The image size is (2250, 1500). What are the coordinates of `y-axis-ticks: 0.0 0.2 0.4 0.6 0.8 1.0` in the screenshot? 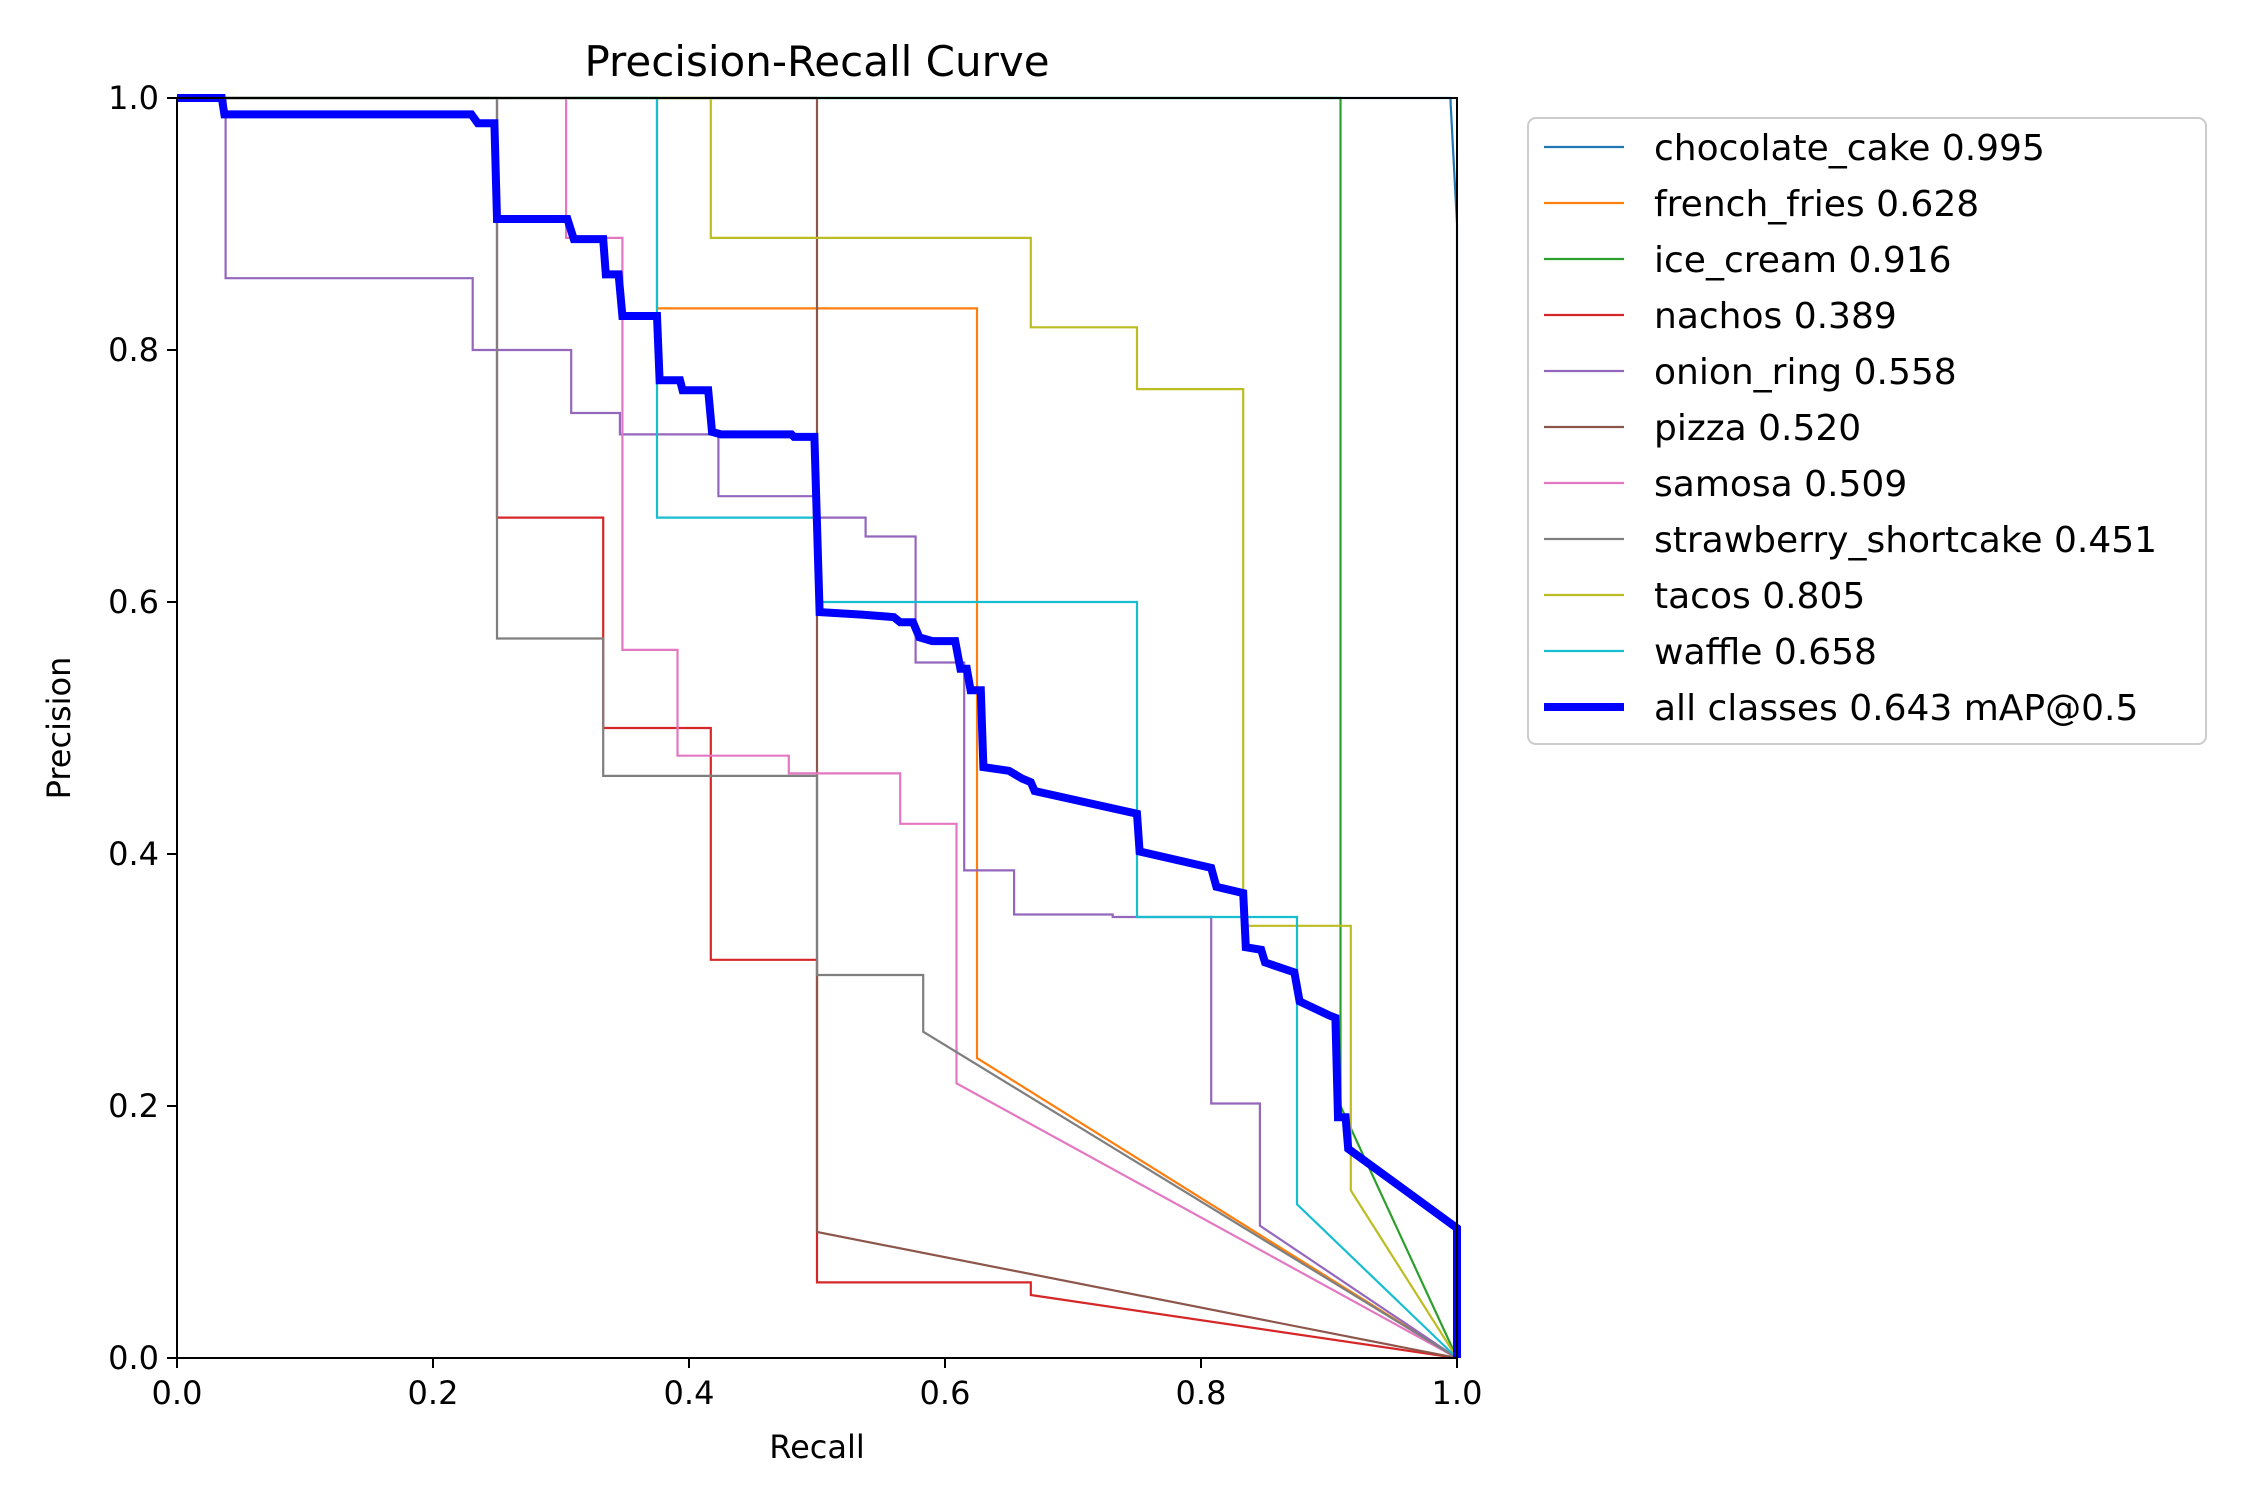 It's located at (142, 728).